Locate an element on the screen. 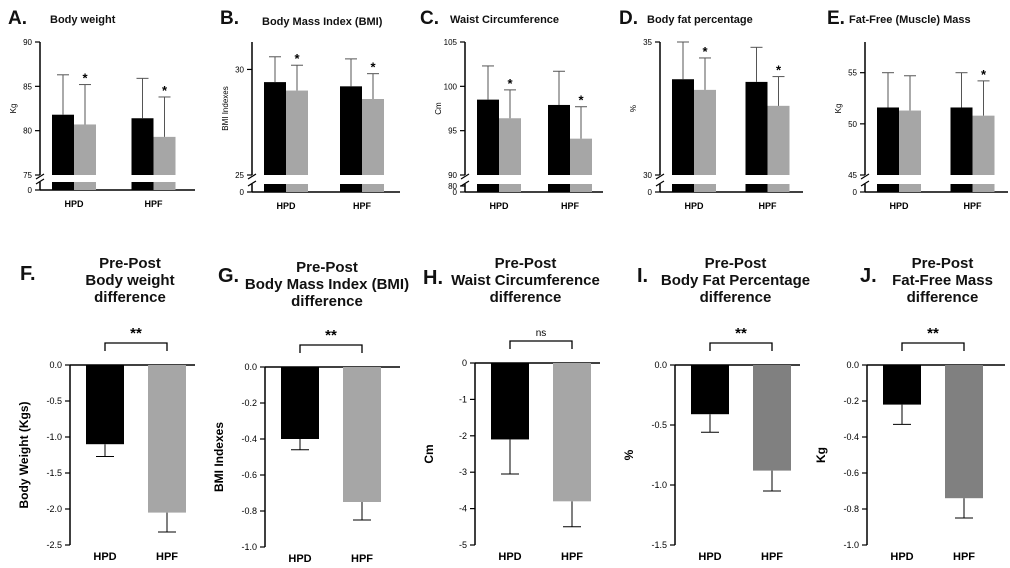  chart-waist: 90 95 100 105 800 Cm * HPD * HPF is located at coordinates (518, 124).